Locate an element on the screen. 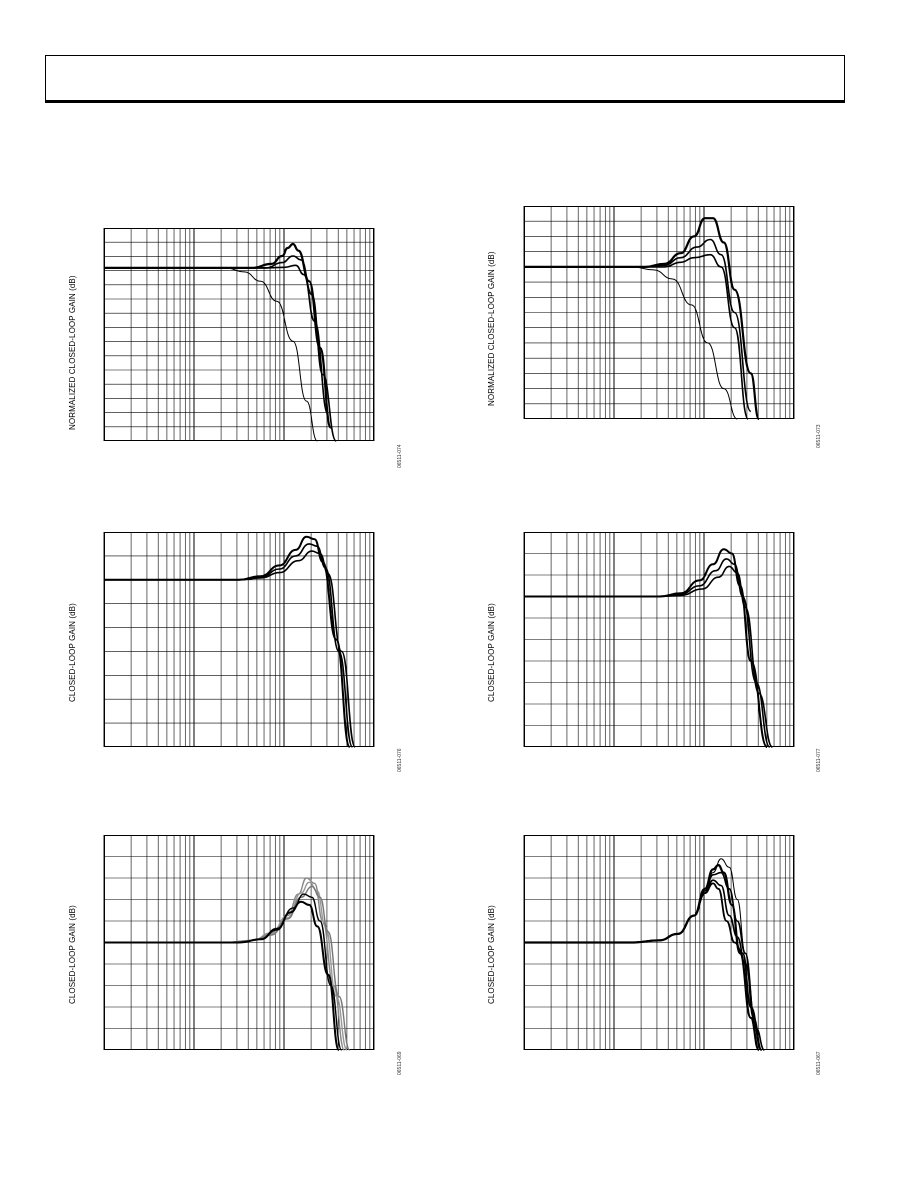  figure-id: 06511-074 is located at coordinates (400, 456).